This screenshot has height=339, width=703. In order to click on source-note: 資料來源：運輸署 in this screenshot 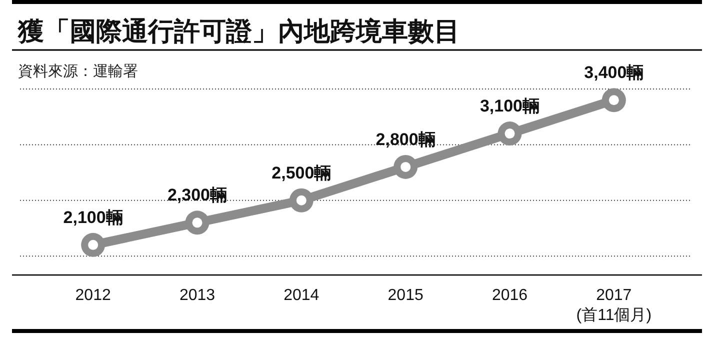, I will do `click(78, 71)`.